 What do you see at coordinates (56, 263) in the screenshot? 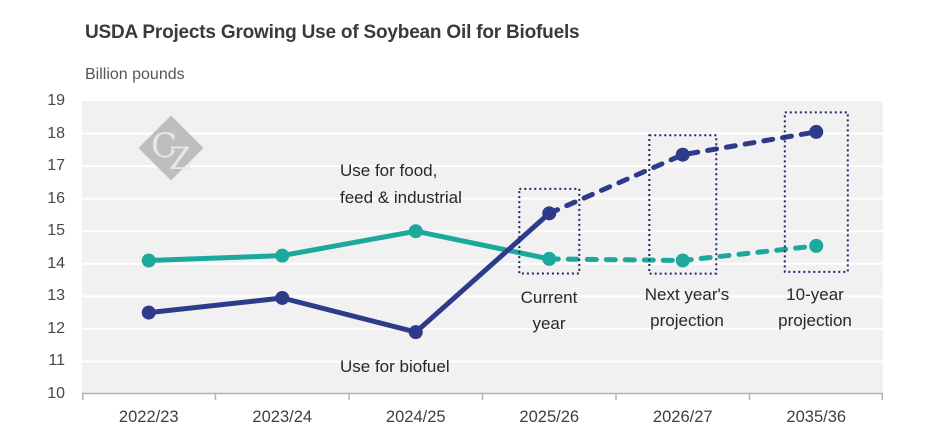
I see `y-tick-label: 14` at bounding box center [56, 263].